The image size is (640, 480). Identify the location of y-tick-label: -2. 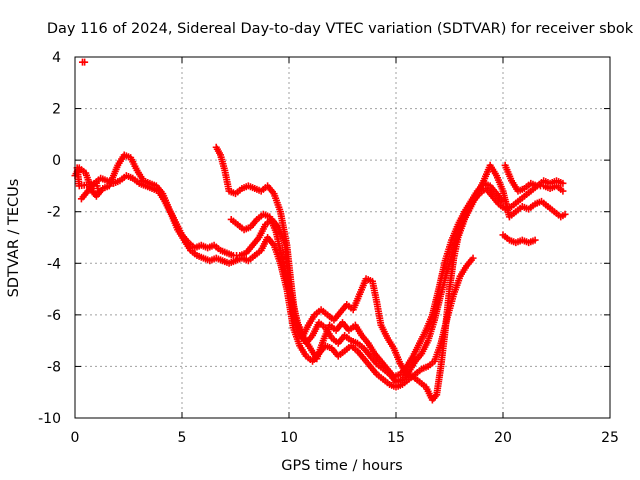
(54, 213).